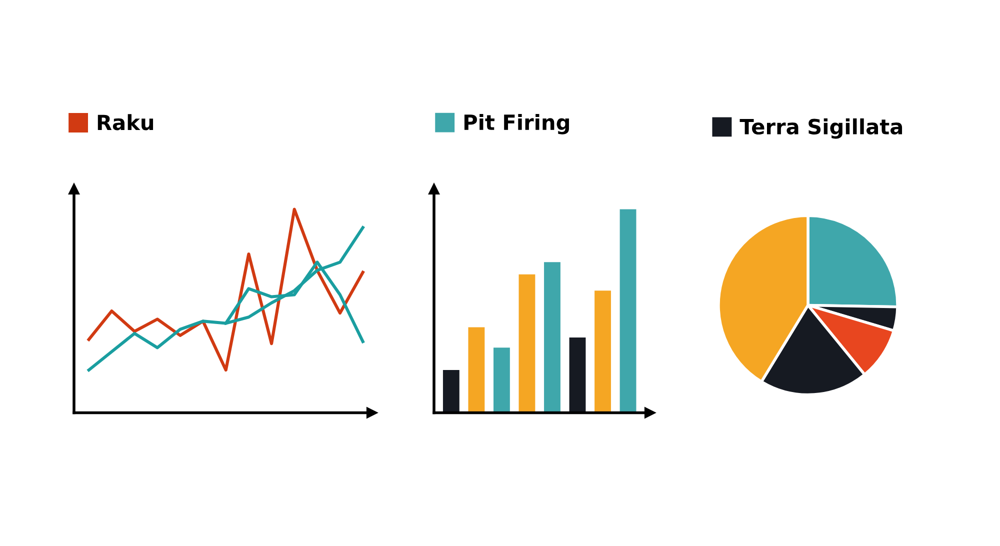 The image size is (1000, 546). What do you see at coordinates (516, 124) in the screenshot?
I see `legend-label: Pit Firing` at bounding box center [516, 124].